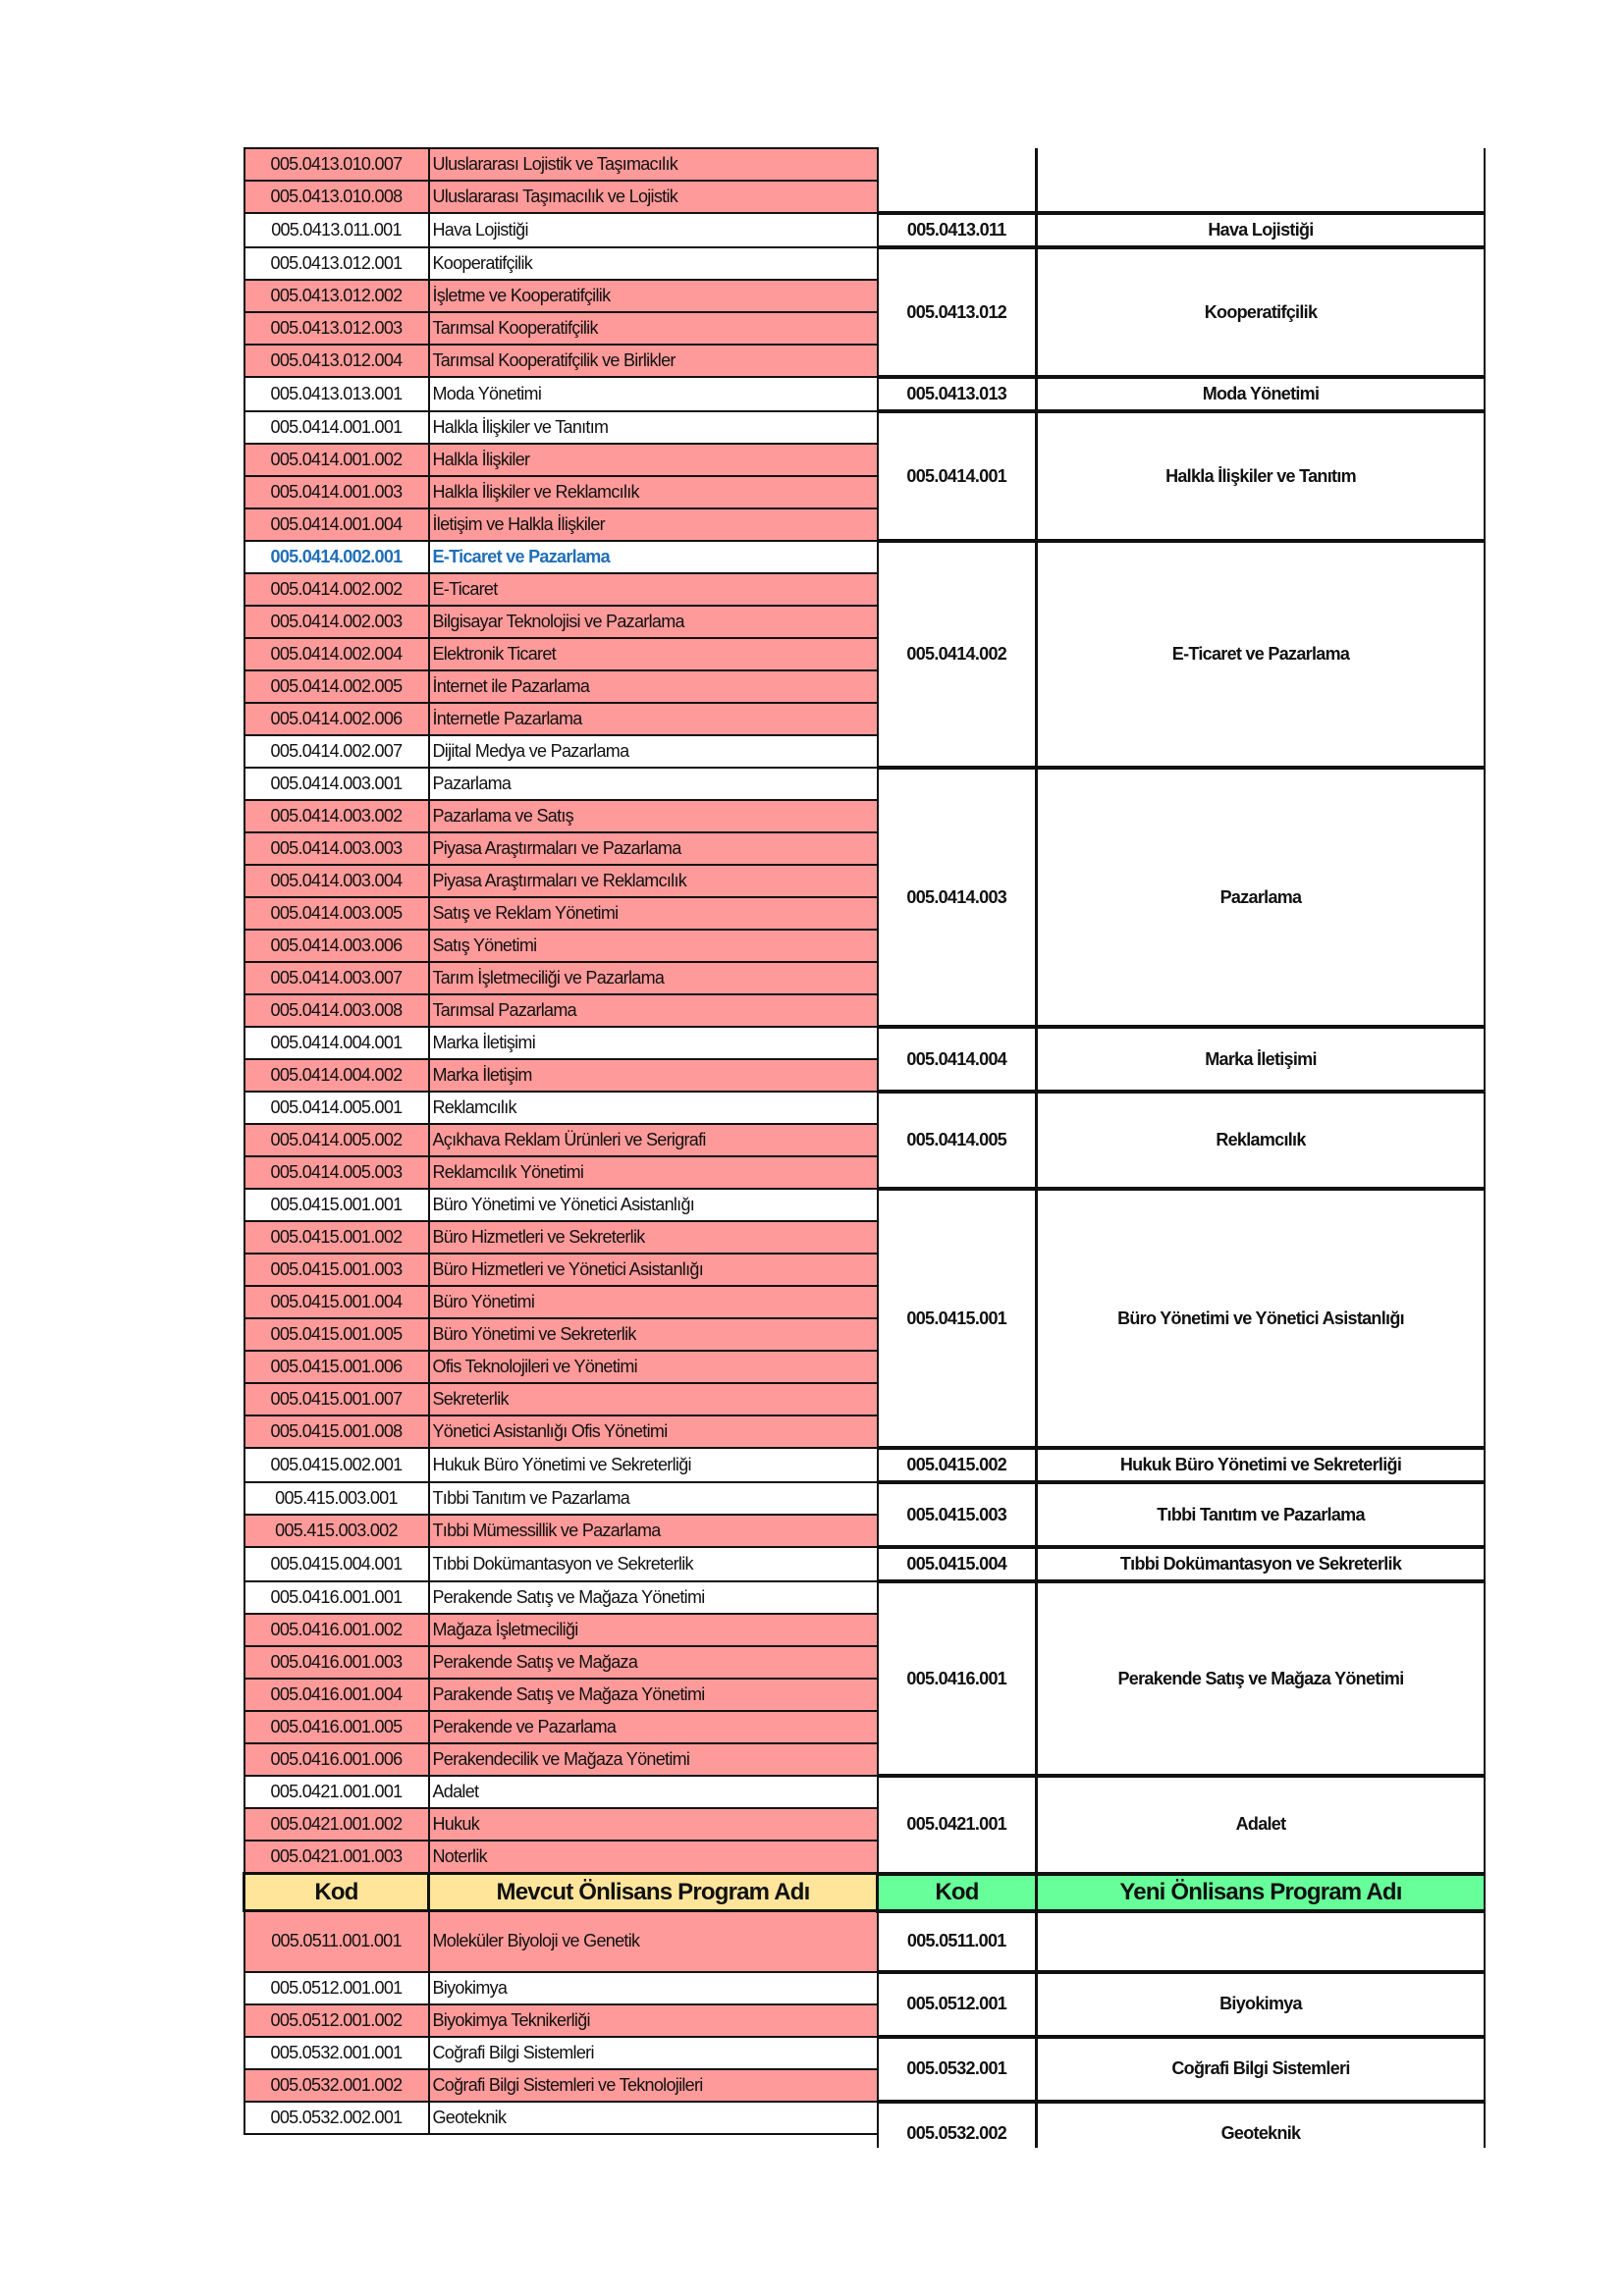  What do you see at coordinates (1260, 1060) in the screenshot?
I see `new-program-name-cell: Marka İletişimi` at bounding box center [1260, 1060].